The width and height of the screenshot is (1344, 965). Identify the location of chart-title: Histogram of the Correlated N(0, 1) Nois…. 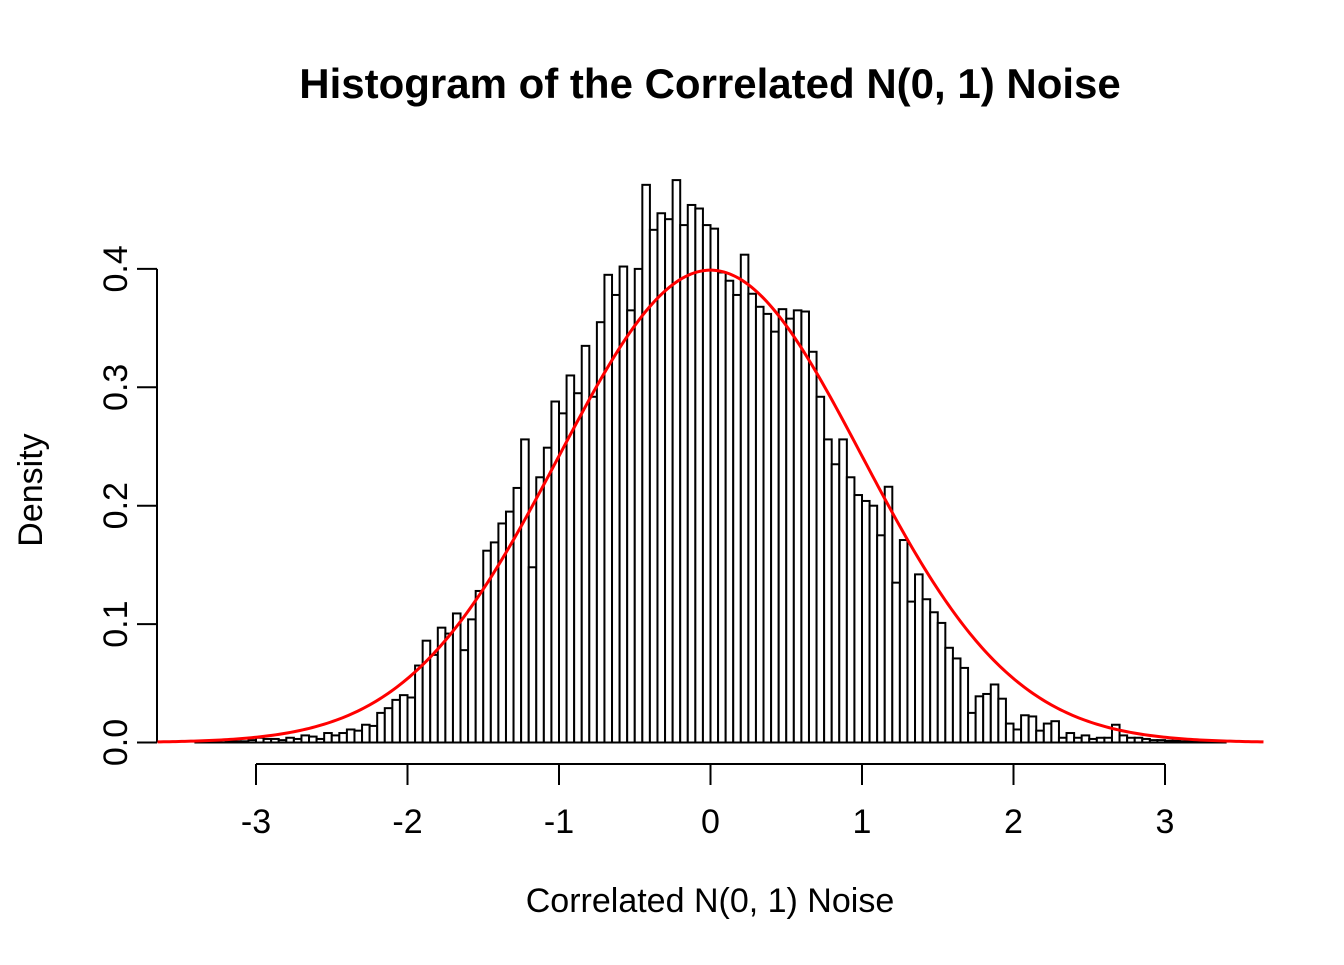
(709, 83).